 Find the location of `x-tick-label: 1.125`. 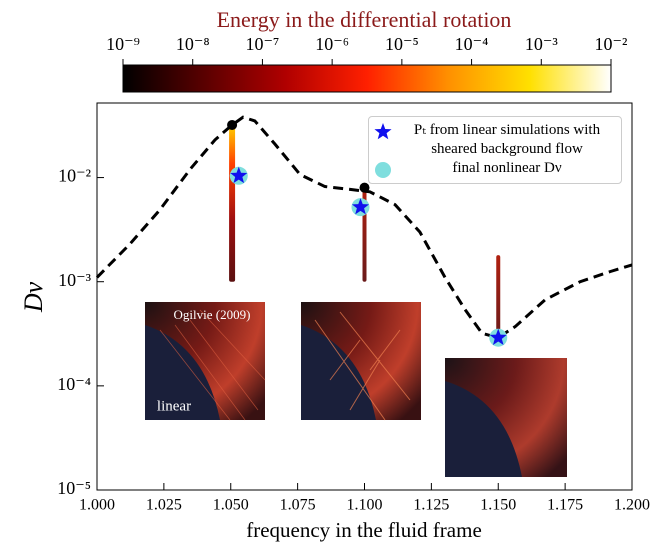

x-tick-label: 1.125 is located at coordinates (431, 505).